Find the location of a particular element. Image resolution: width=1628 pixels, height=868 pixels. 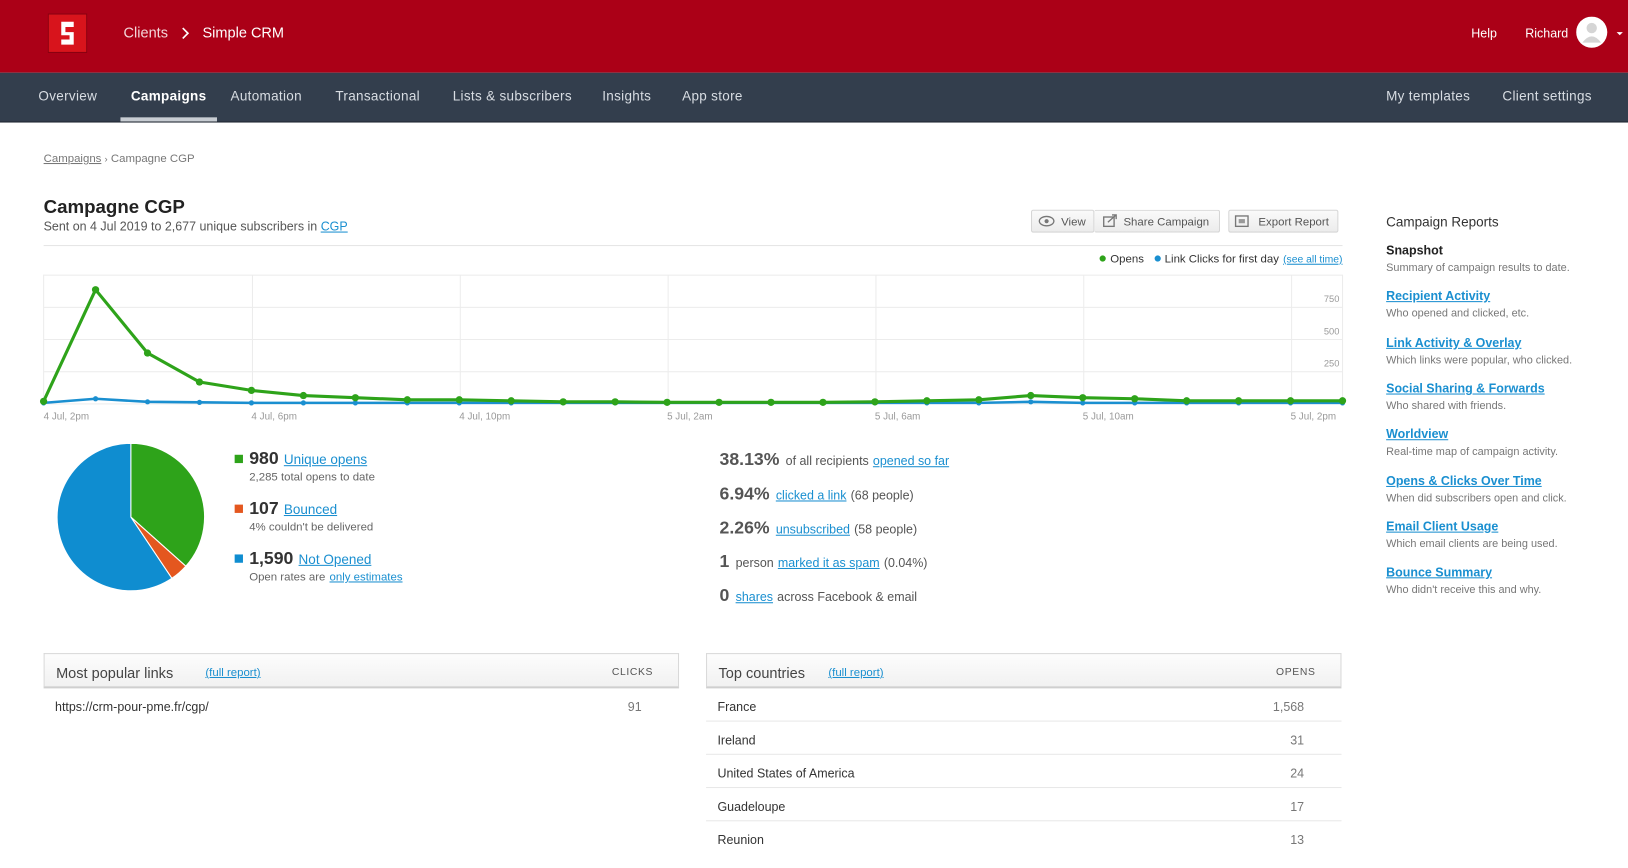

series-line is located at coordinates (692, 346).